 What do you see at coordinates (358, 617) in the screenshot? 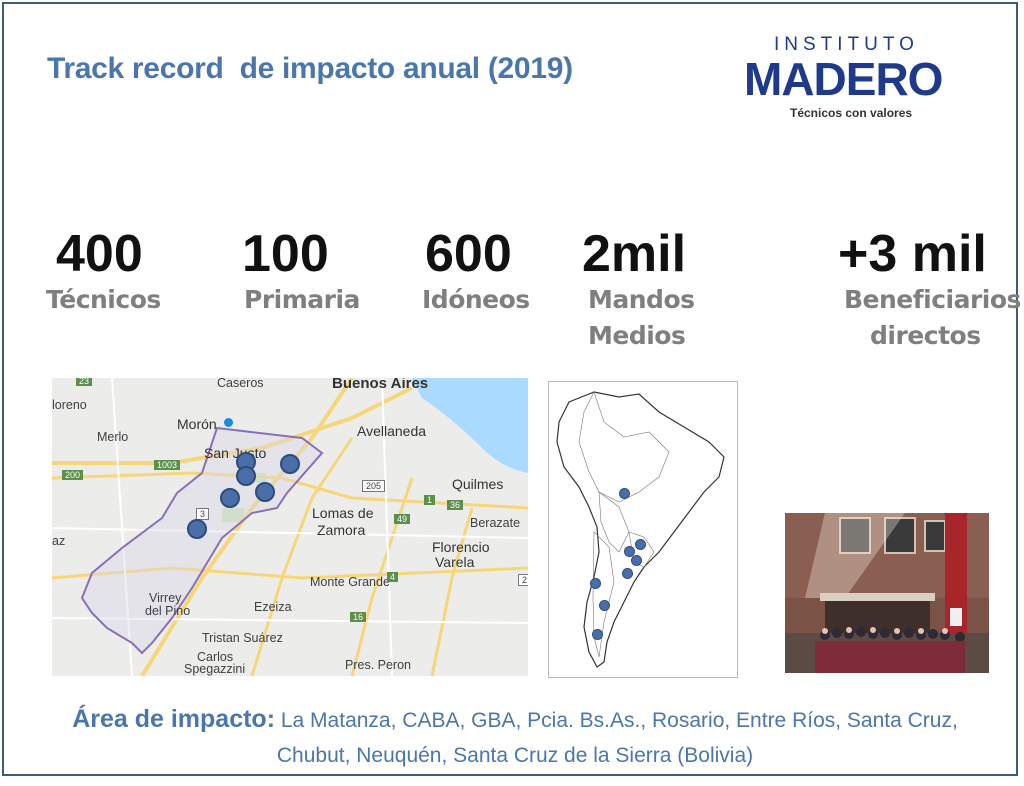
I see `road-shield: 16` at bounding box center [358, 617].